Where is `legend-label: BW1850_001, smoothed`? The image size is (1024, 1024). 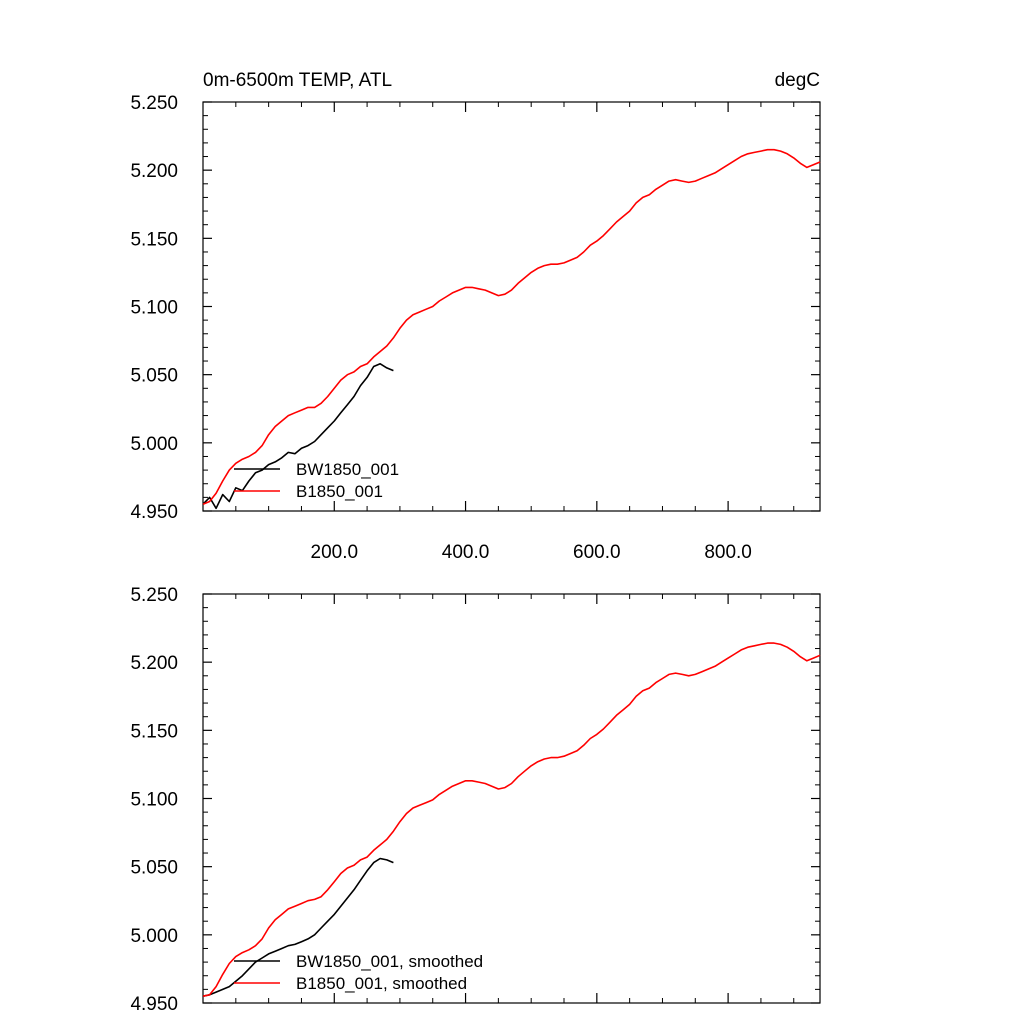
legend-label: BW1850_001, smoothed is located at coordinates (389, 961).